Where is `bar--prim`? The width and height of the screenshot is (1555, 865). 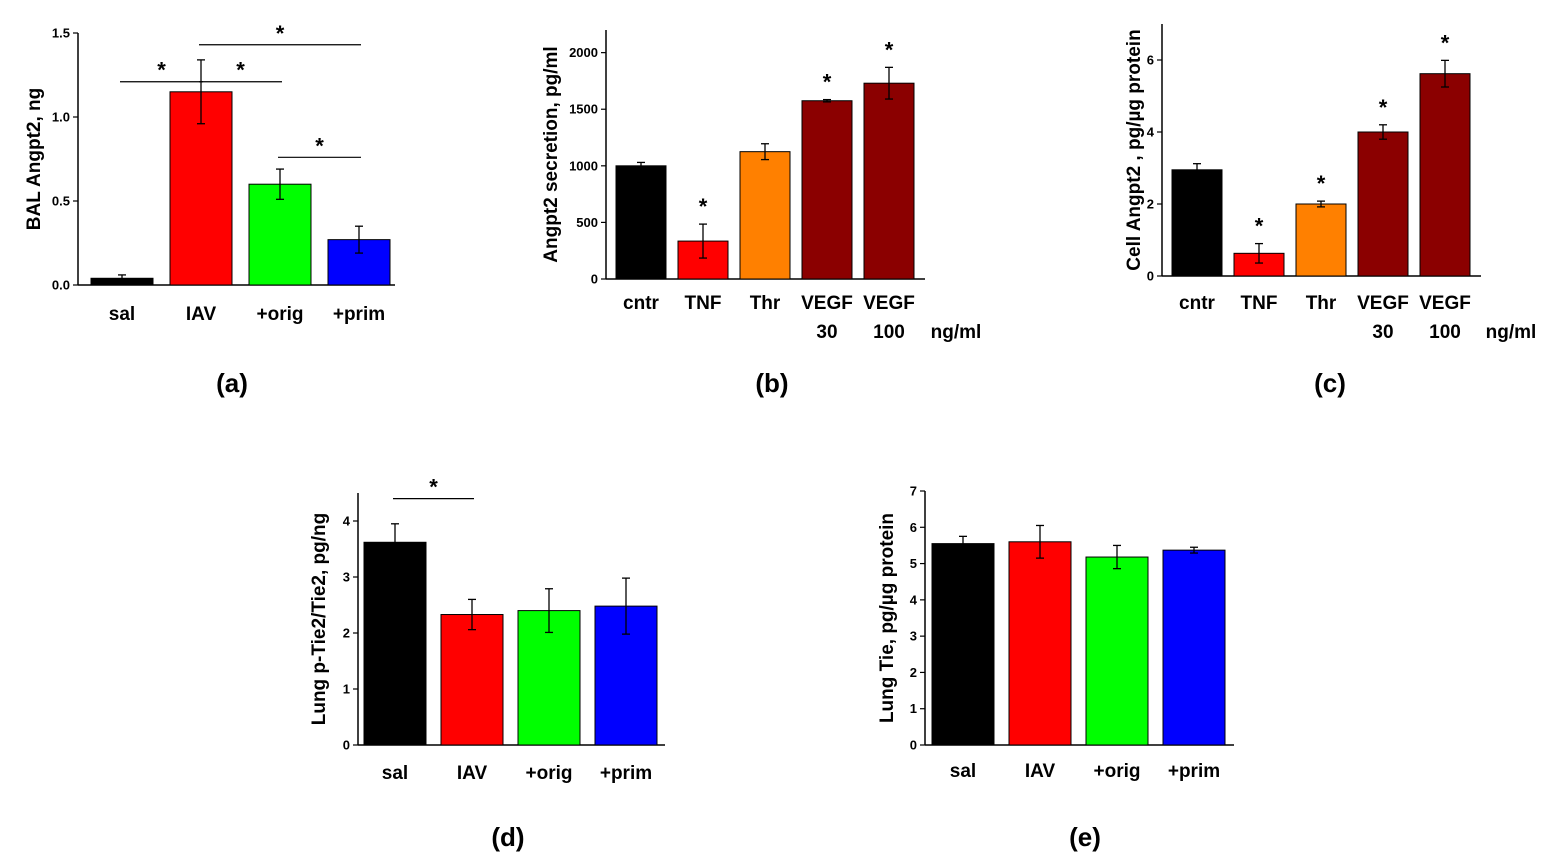
bar--prim is located at coordinates (1194, 647).